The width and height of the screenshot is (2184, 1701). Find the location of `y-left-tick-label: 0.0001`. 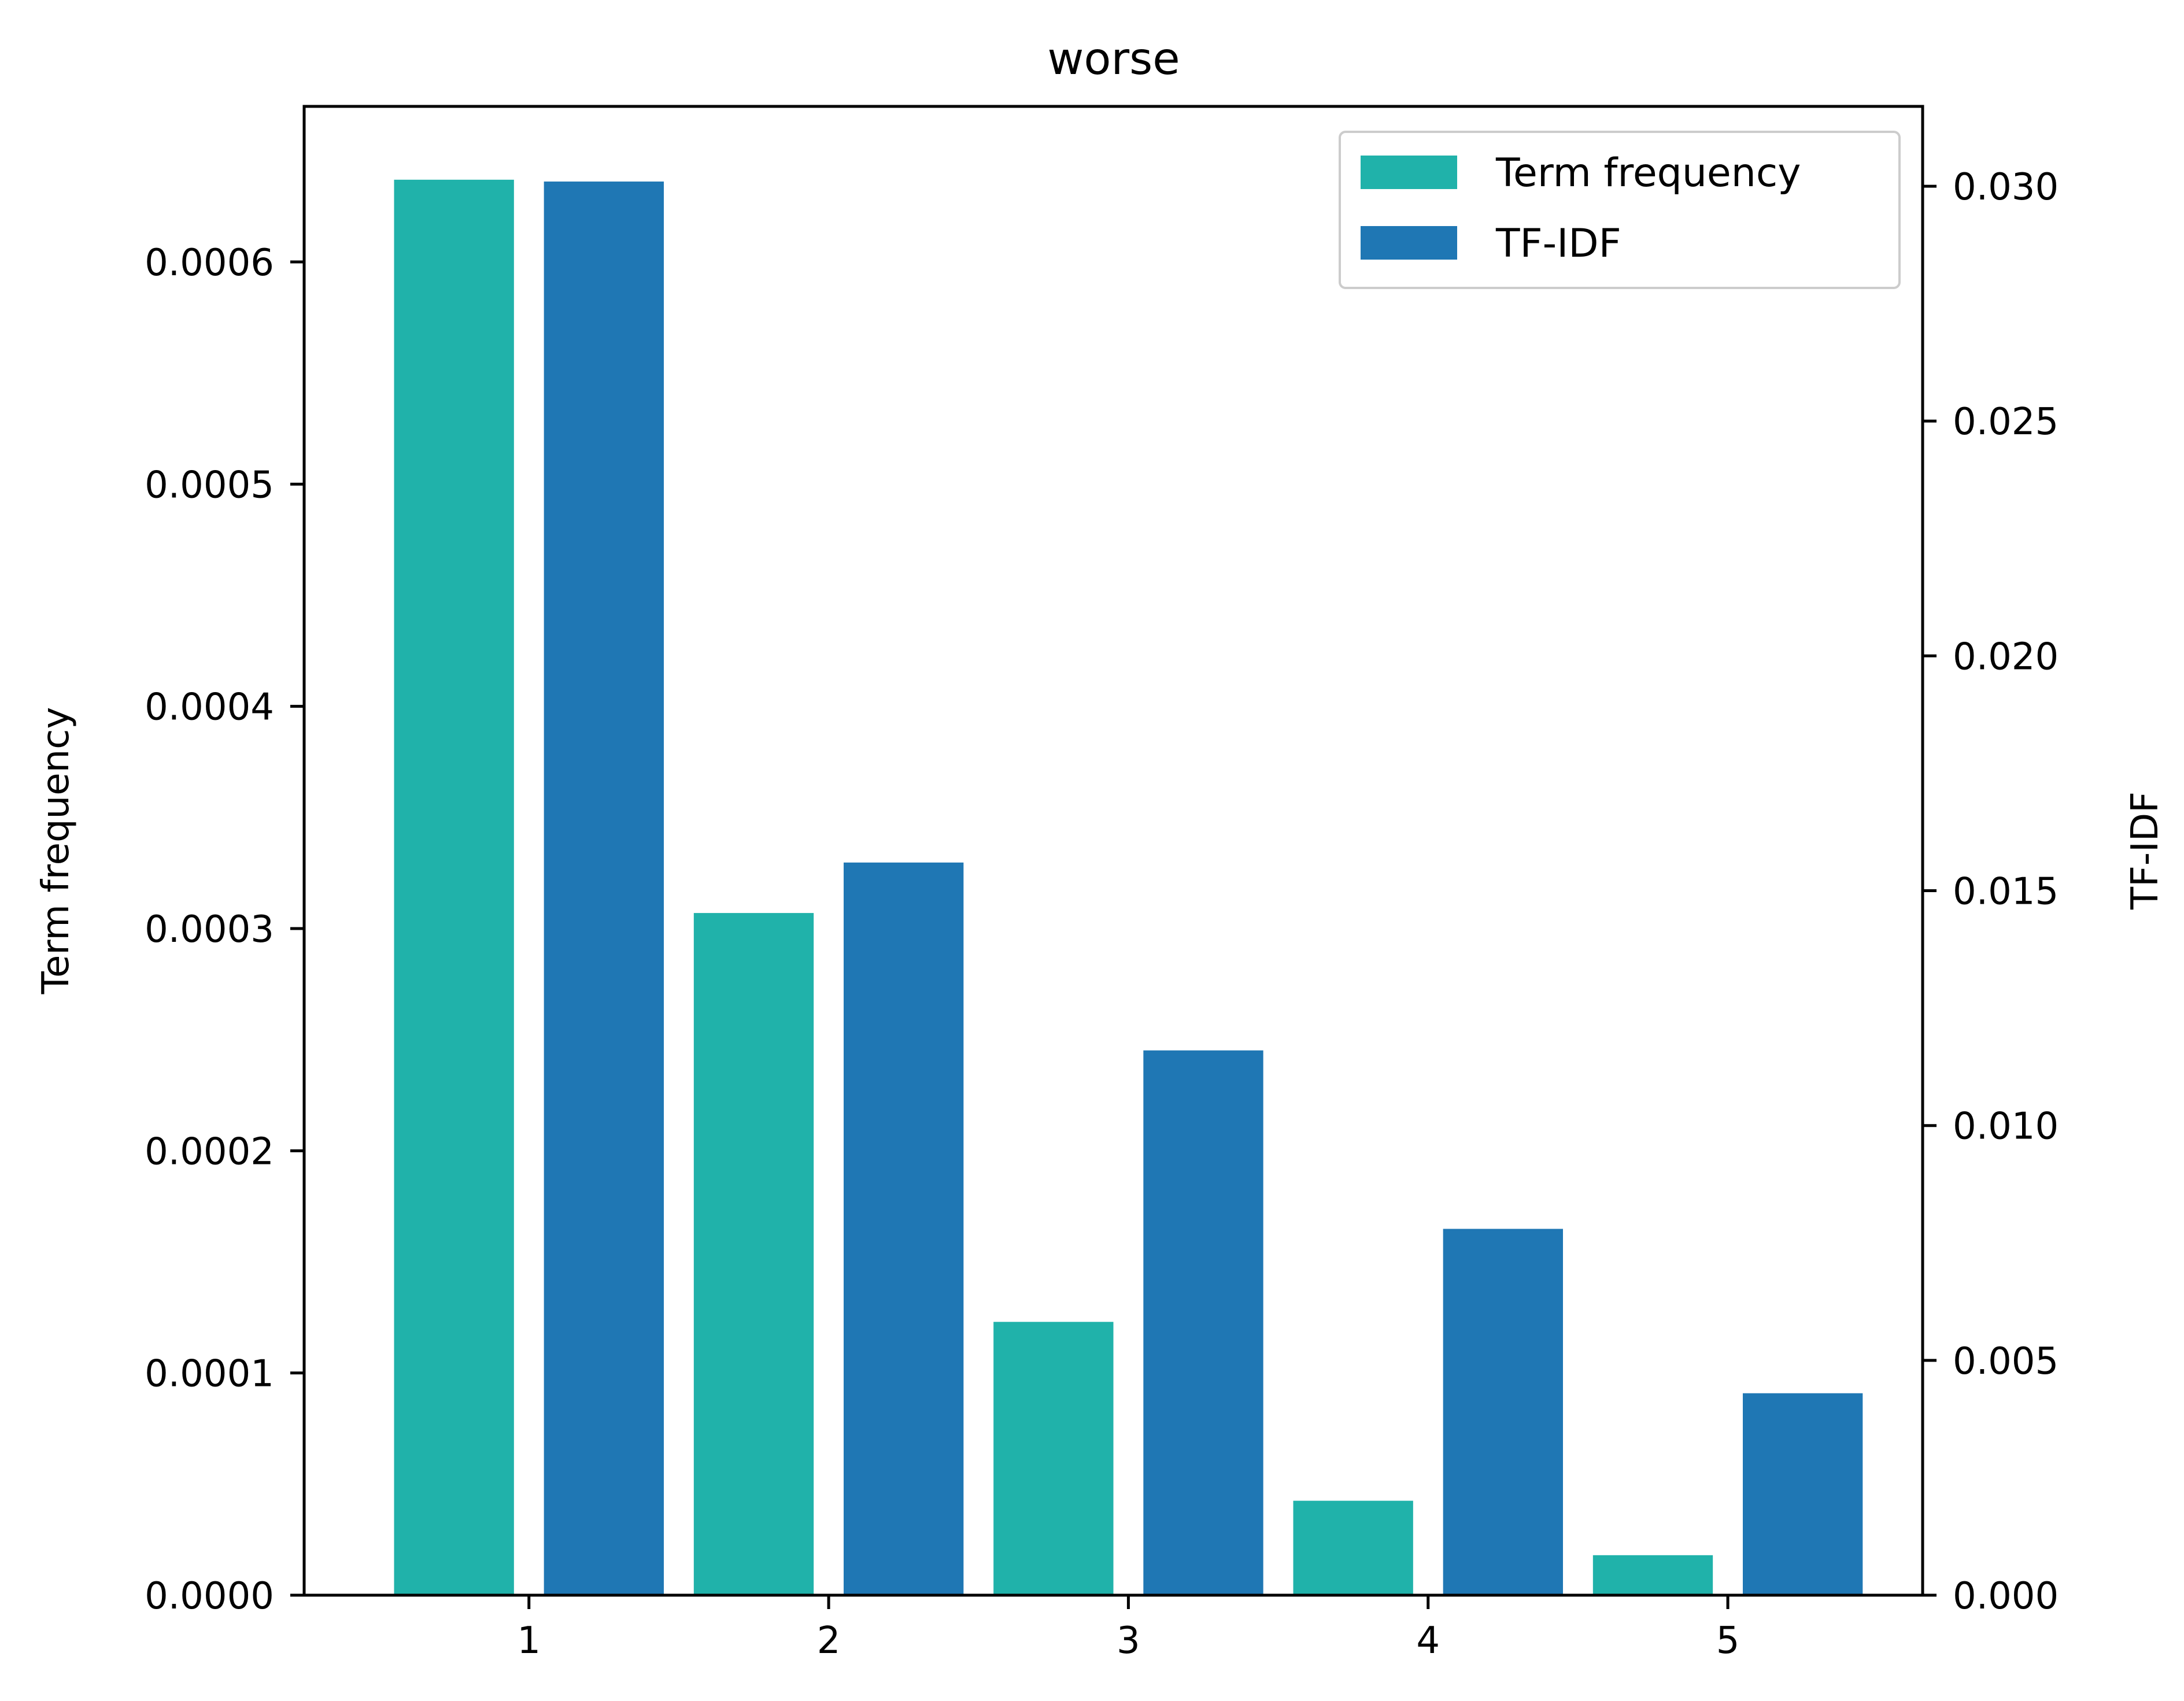

y-left-tick-label: 0.0001 is located at coordinates (209, 1374).